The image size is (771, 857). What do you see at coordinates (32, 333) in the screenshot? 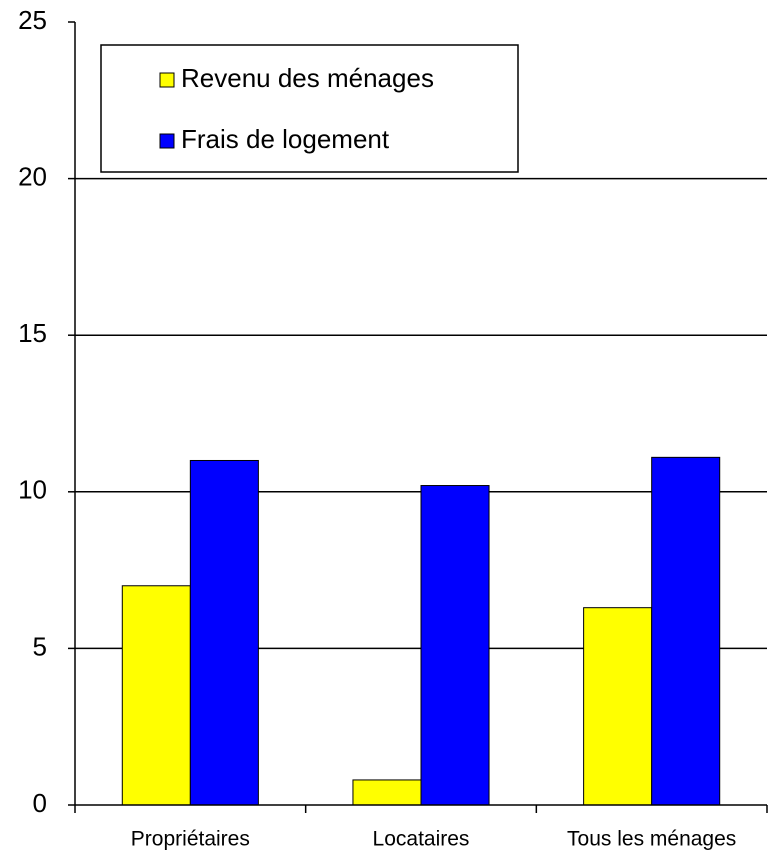
I see `y-tick-label: 15` at bounding box center [32, 333].